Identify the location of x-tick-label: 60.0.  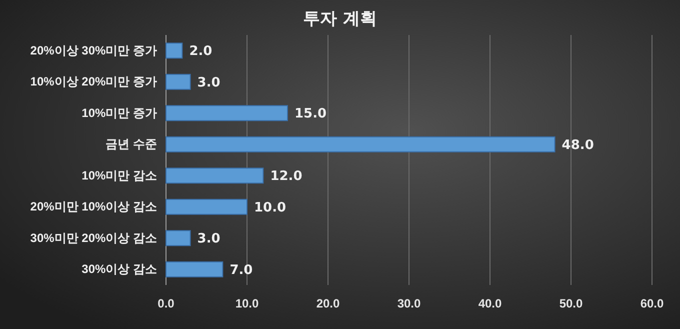
(652, 303).